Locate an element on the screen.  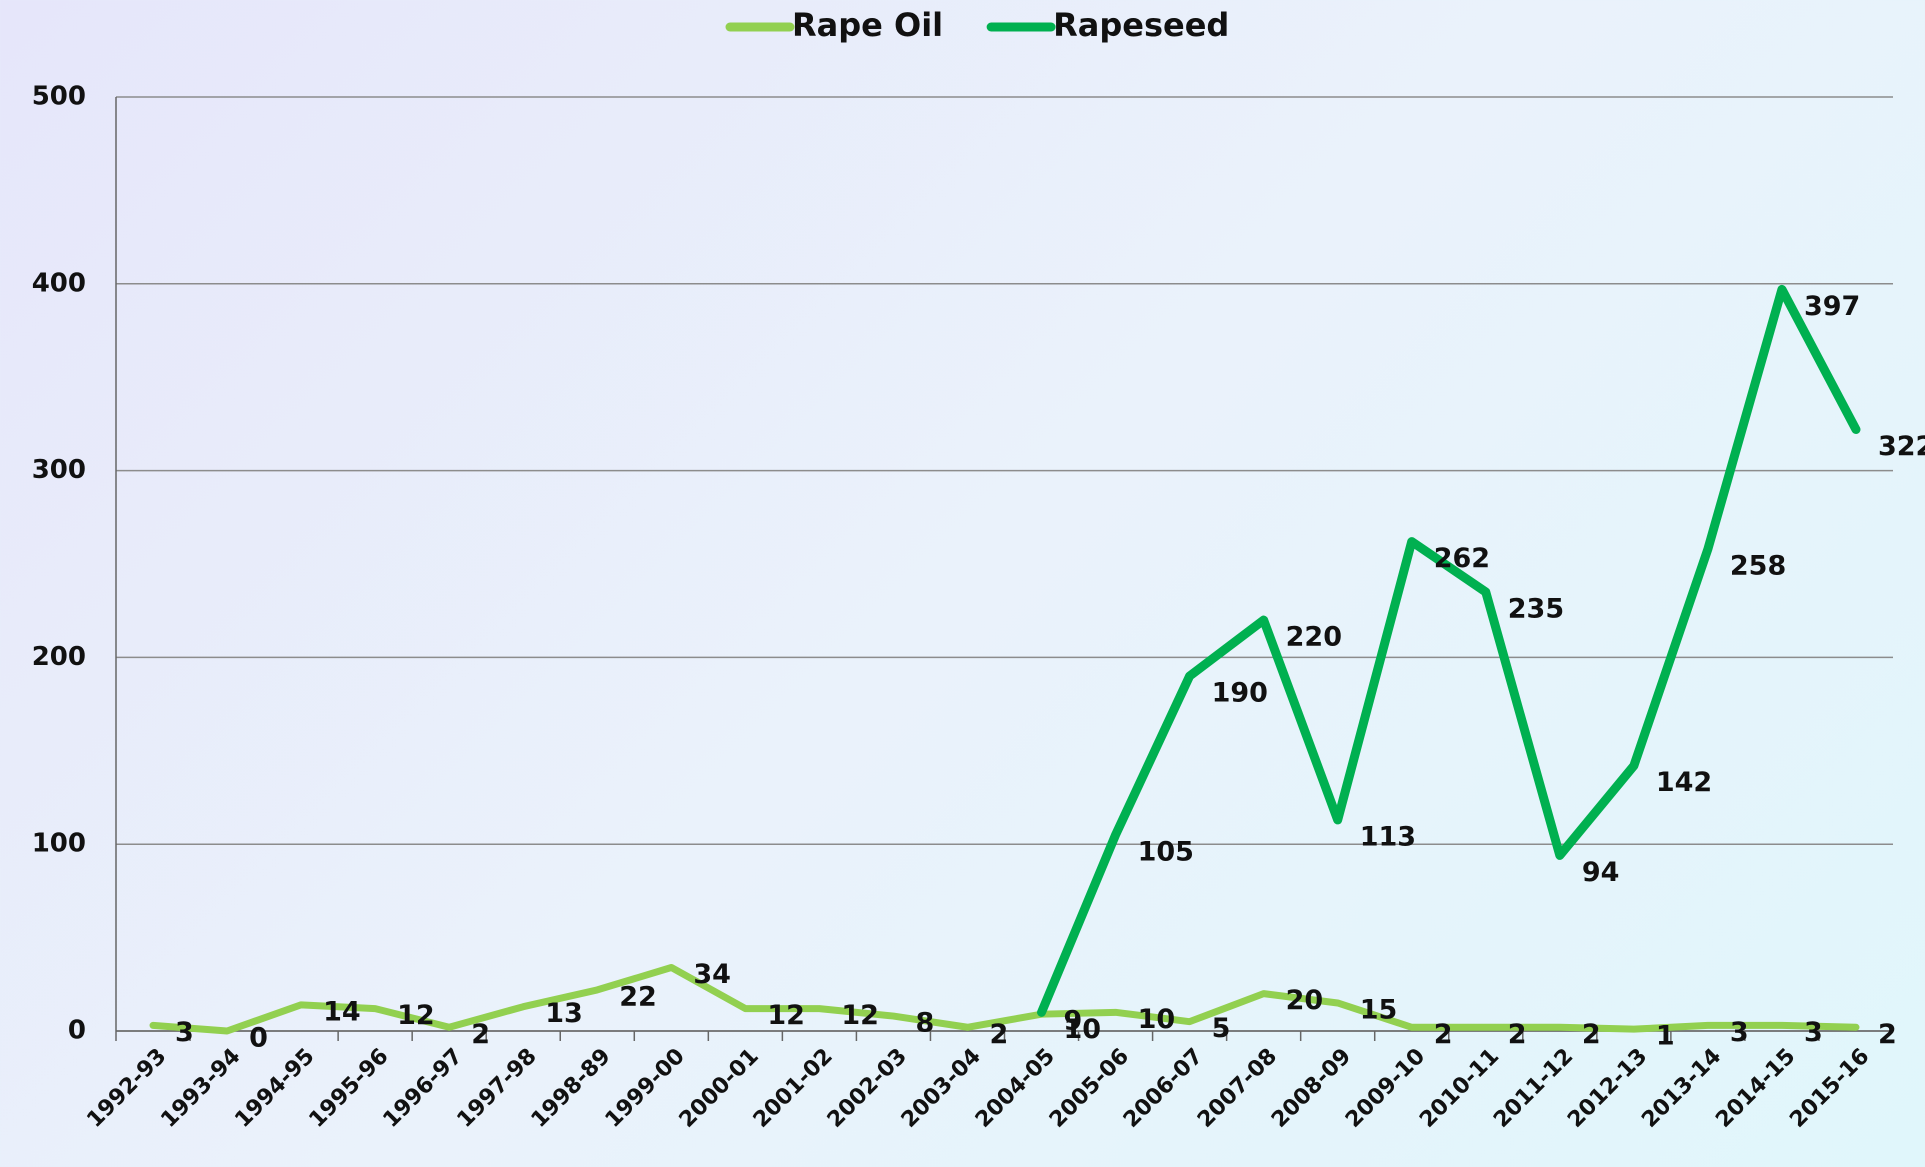
data-label: 9 is located at coordinates (1073, 1021).